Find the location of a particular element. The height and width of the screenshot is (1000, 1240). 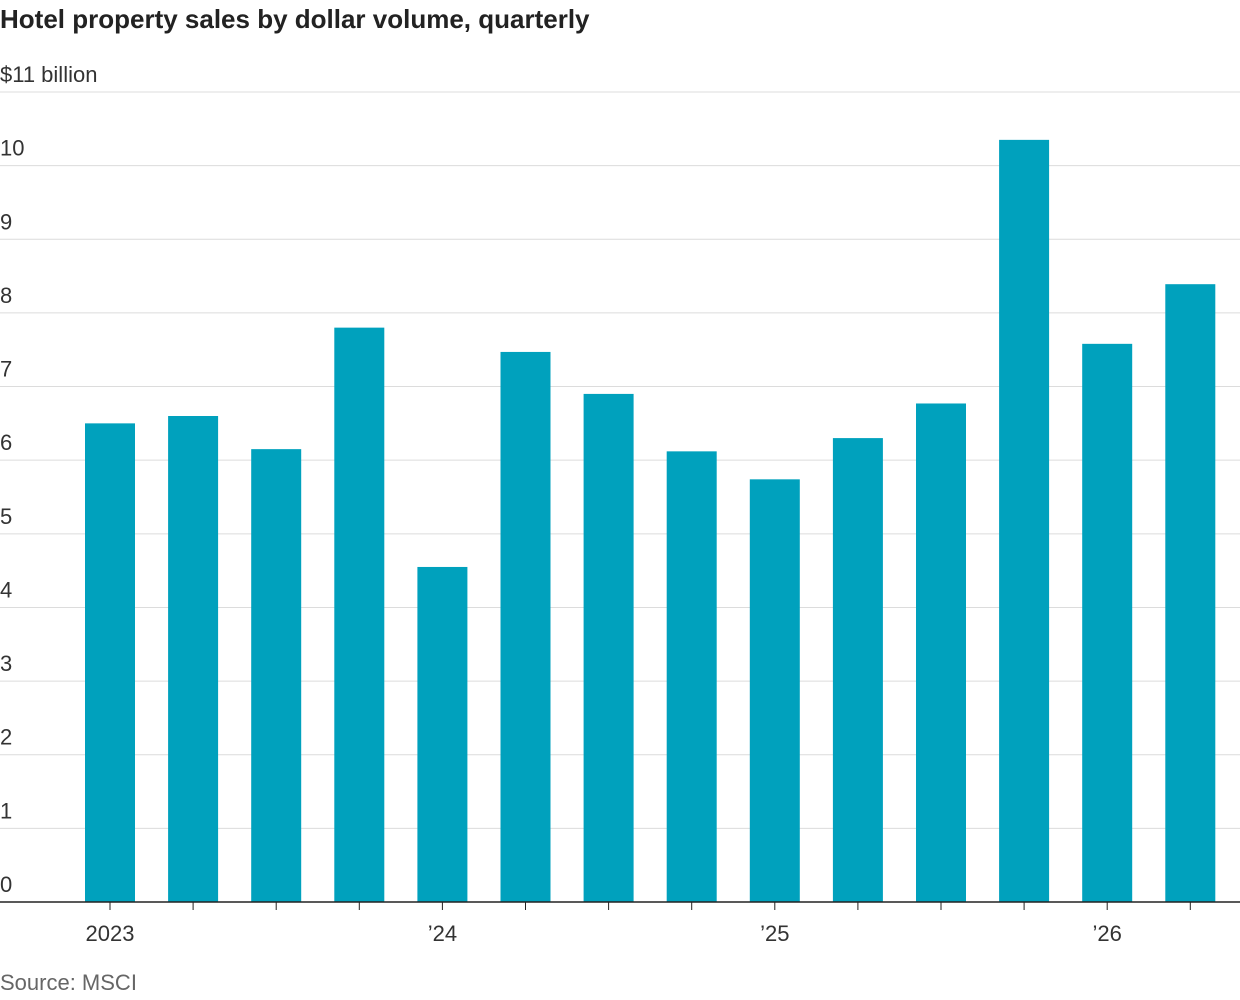

source-note: Source: MSCI is located at coordinates (68, 982).